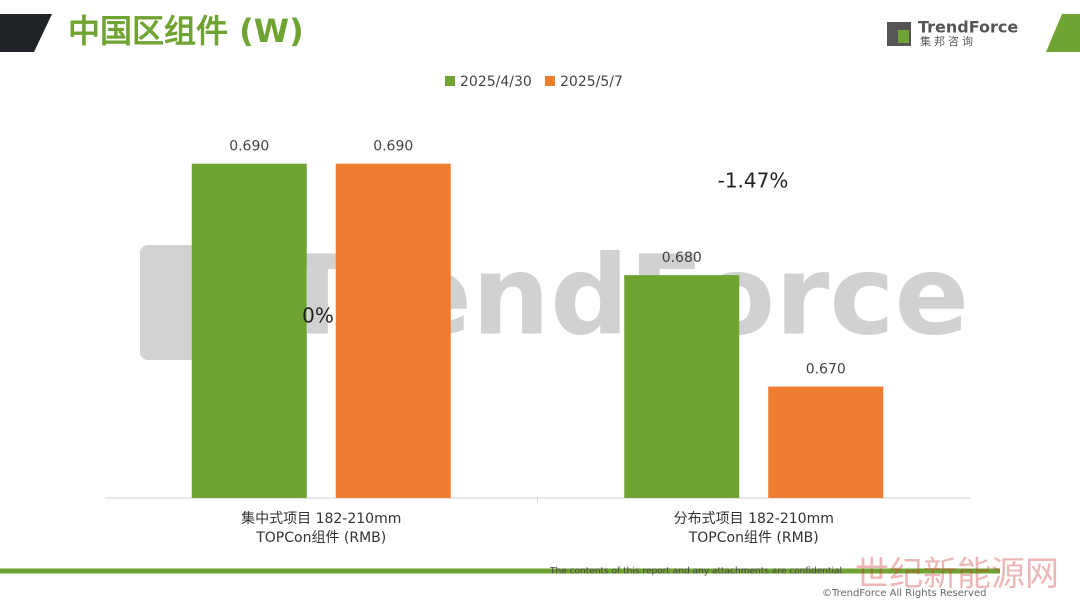 This screenshot has height=608, width=1080. What do you see at coordinates (948, 41) in the screenshot?
I see `logo-subtext: 集邦咨询` at bounding box center [948, 41].